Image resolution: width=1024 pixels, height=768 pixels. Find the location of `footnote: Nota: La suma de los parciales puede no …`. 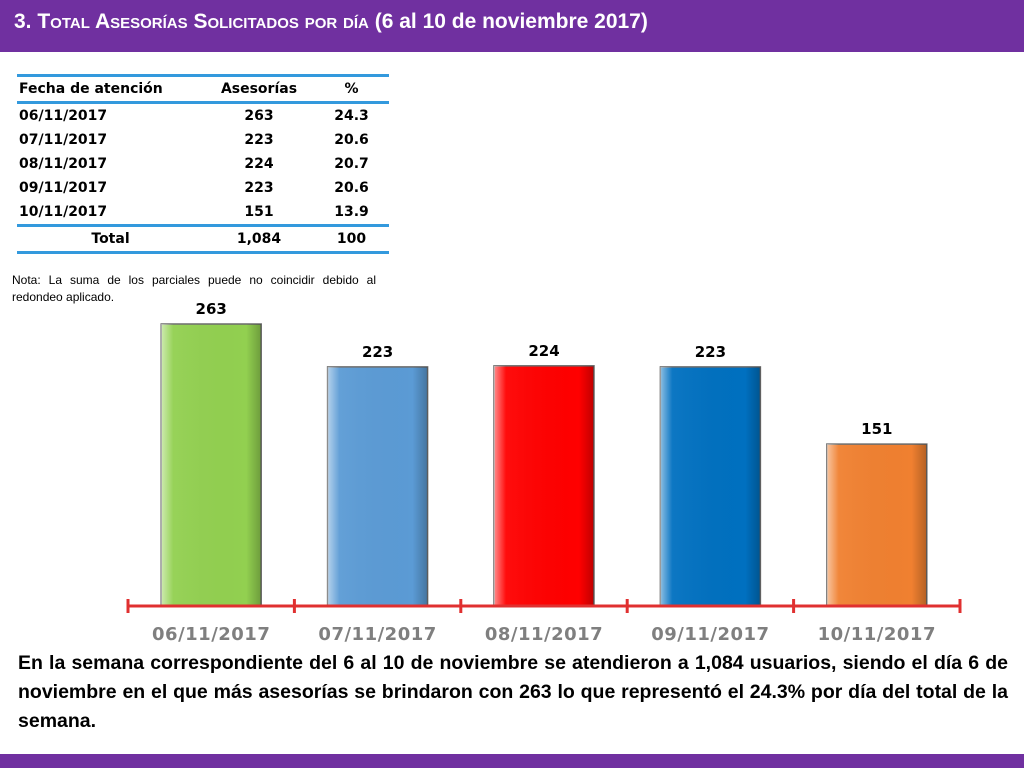

footnote: Nota: La suma de los parciales puede no … is located at coordinates (194, 288).